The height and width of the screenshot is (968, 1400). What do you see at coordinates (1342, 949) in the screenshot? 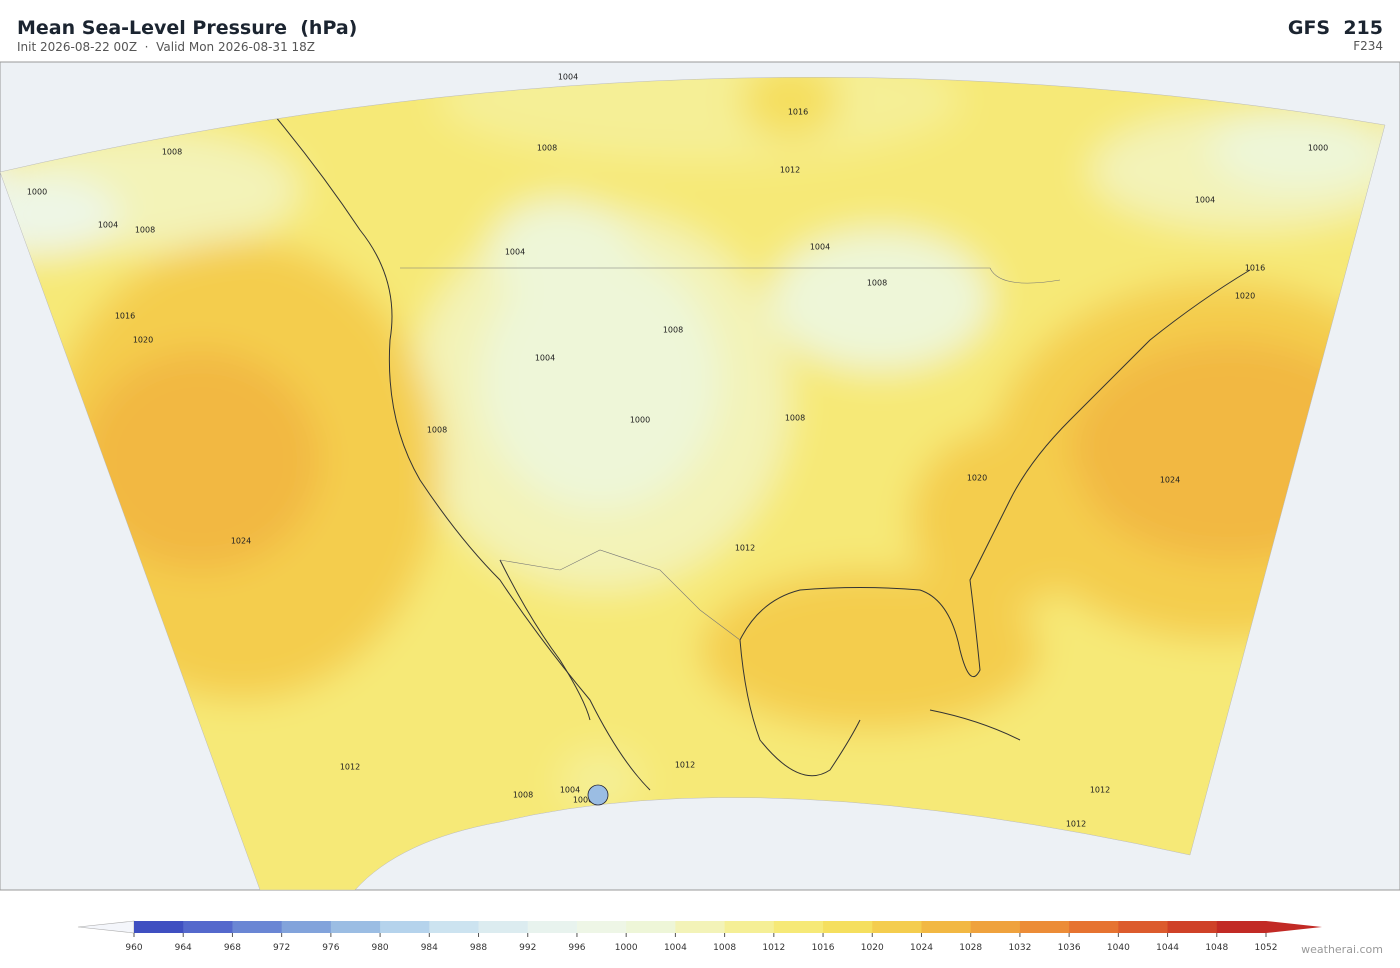
I see `credit: weatherai.com` at bounding box center [1342, 949].